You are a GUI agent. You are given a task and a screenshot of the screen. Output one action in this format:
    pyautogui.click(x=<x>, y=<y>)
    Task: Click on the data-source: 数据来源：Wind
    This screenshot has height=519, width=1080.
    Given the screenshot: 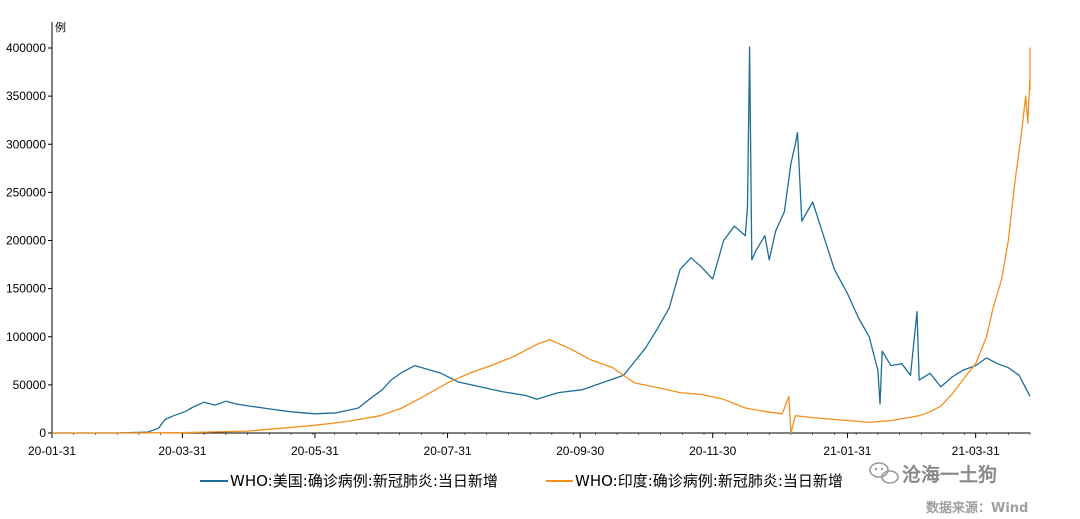 What is the action you would take?
    pyautogui.click(x=977, y=508)
    